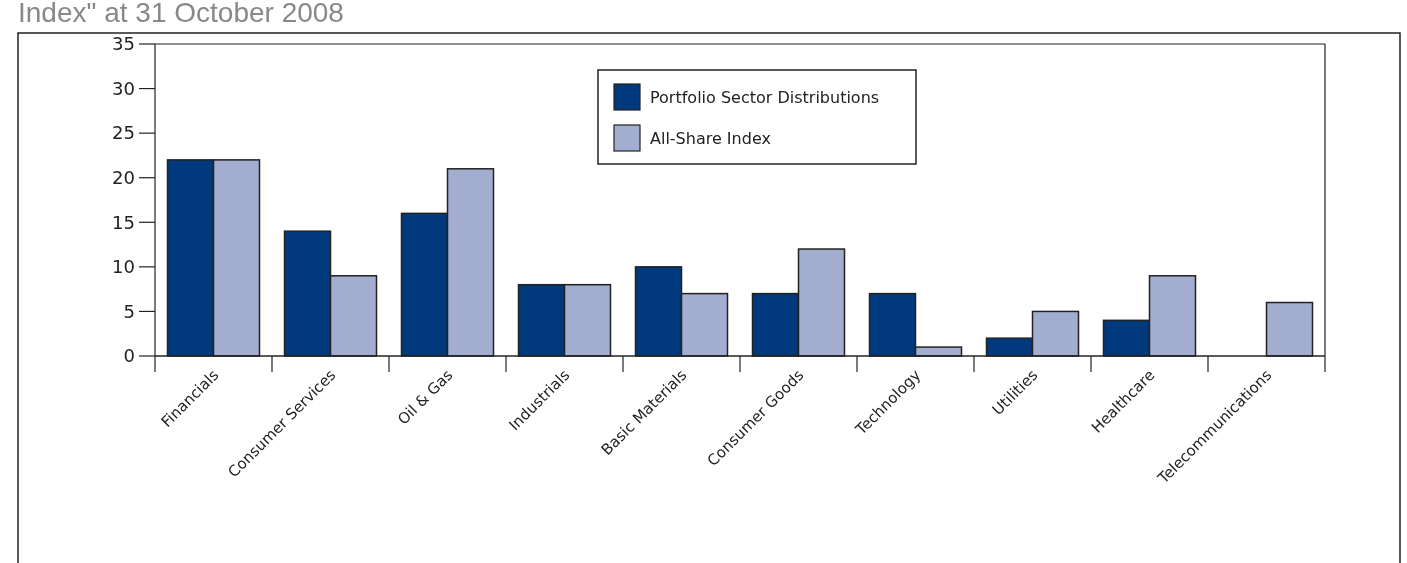  Describe the element at coordinates (129, 356) in the screenshot. I see `y-tick-label: 0` at that location.